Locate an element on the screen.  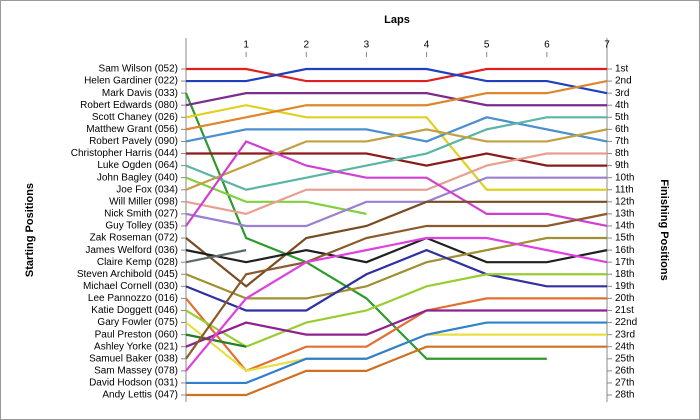
y2-tick-label: 2nd is located at coordinates (623, 81).